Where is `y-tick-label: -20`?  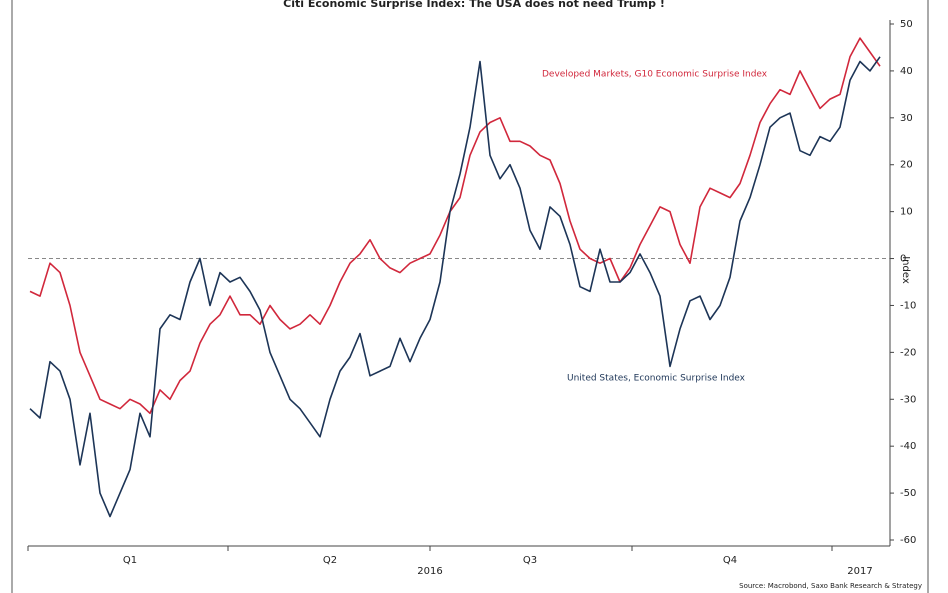 y-tick-label: -20 is located at coordinates (908, 352).